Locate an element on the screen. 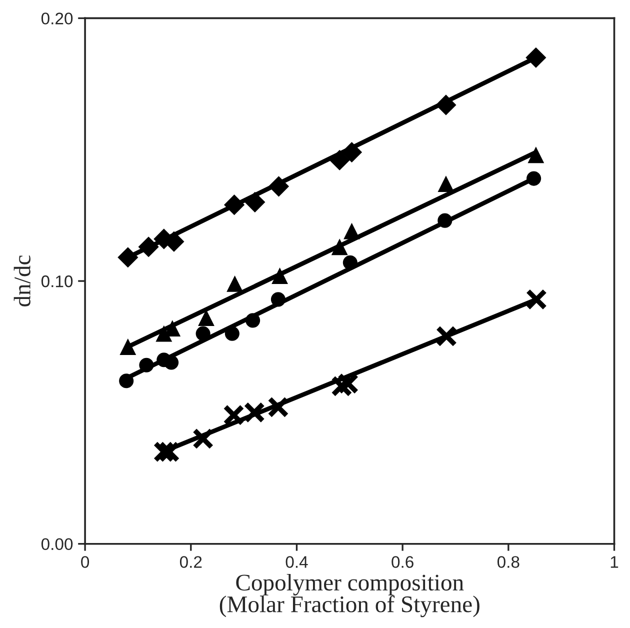 The width and height of the screenshot is (630, 628). x-axis-title: Copolymer composition (Molar Fraction of Styrene) is located at coordinates (350, 596).